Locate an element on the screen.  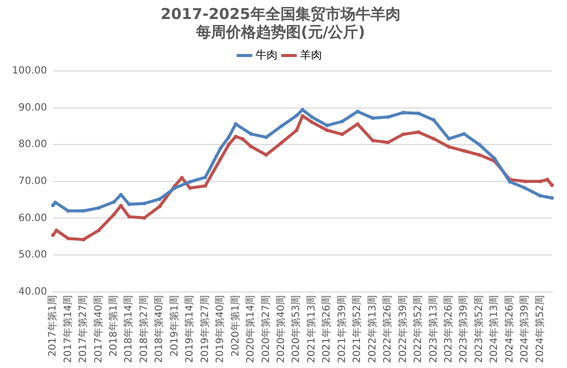
y-tick-label: 60.00 is located at coordinates (32, 218).